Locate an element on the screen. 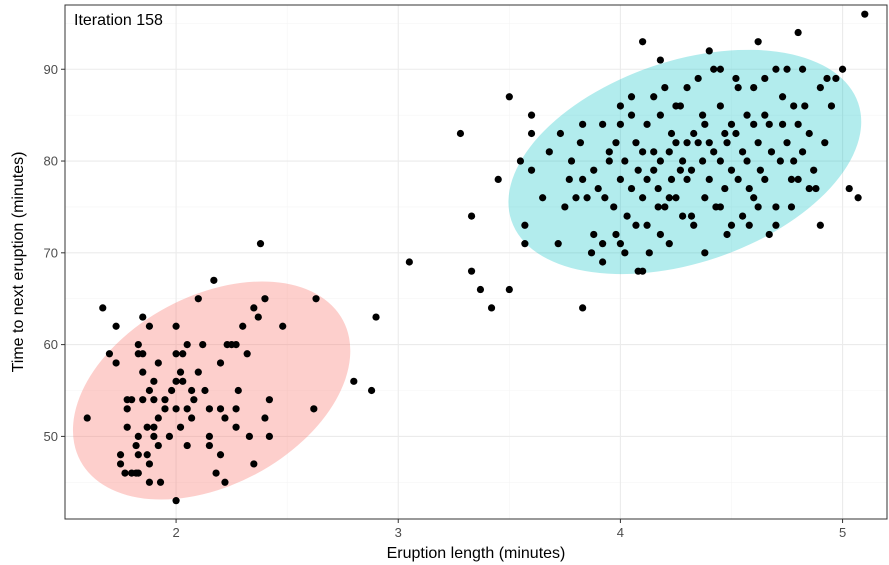 The image size is (889, 565). x-tick-label: 3 is located at coordinates (398, 532).